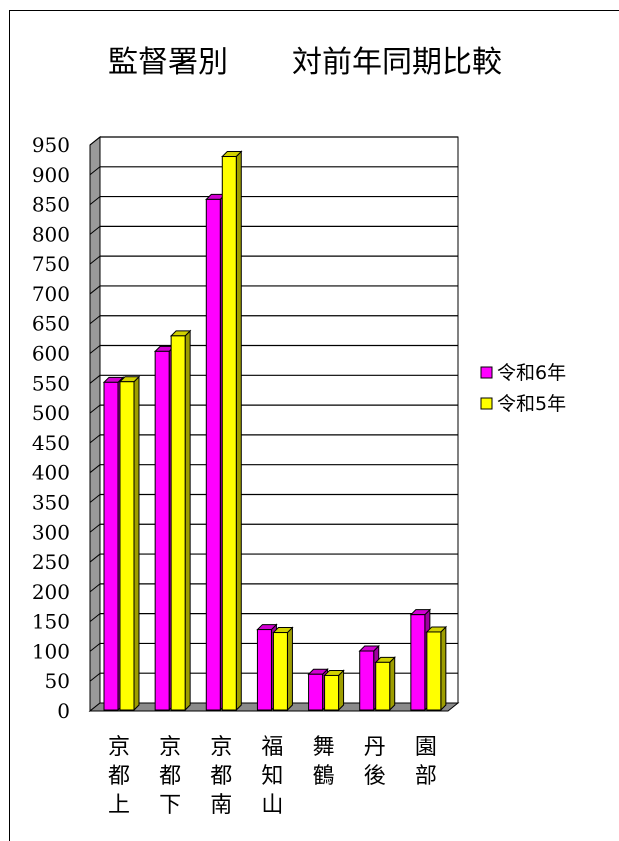  What do you see at coordinates (397, 62) in the screenshot?
I see `chart-title-part: 対前年同期比較` at bounding box center [397, 62].